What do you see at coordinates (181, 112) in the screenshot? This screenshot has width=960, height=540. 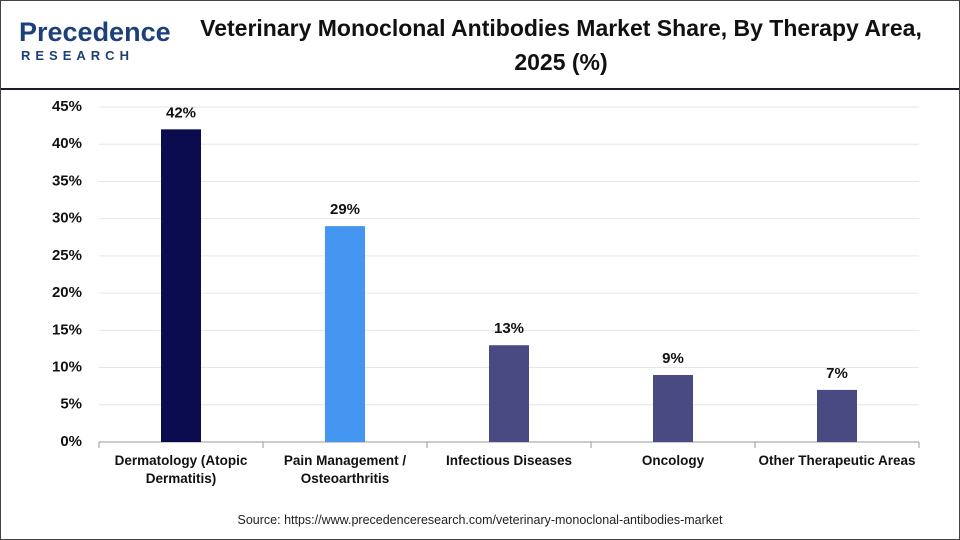 I see `value-label: 42%` at bounding box center [181, 112].